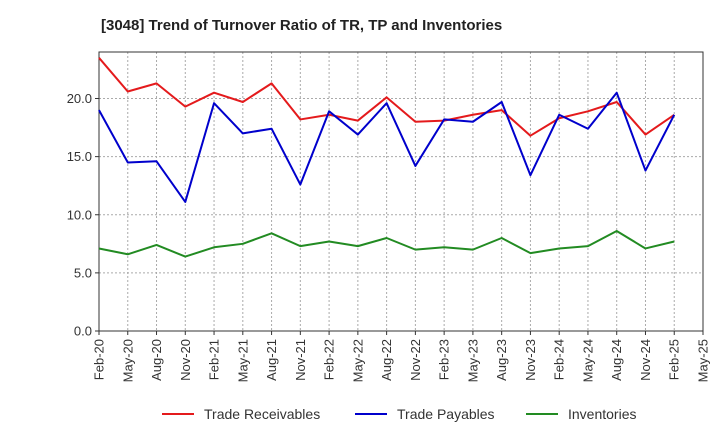 The image size is (720, 440). I want to click on y-tick-label: 10.0, so click(79, 214).